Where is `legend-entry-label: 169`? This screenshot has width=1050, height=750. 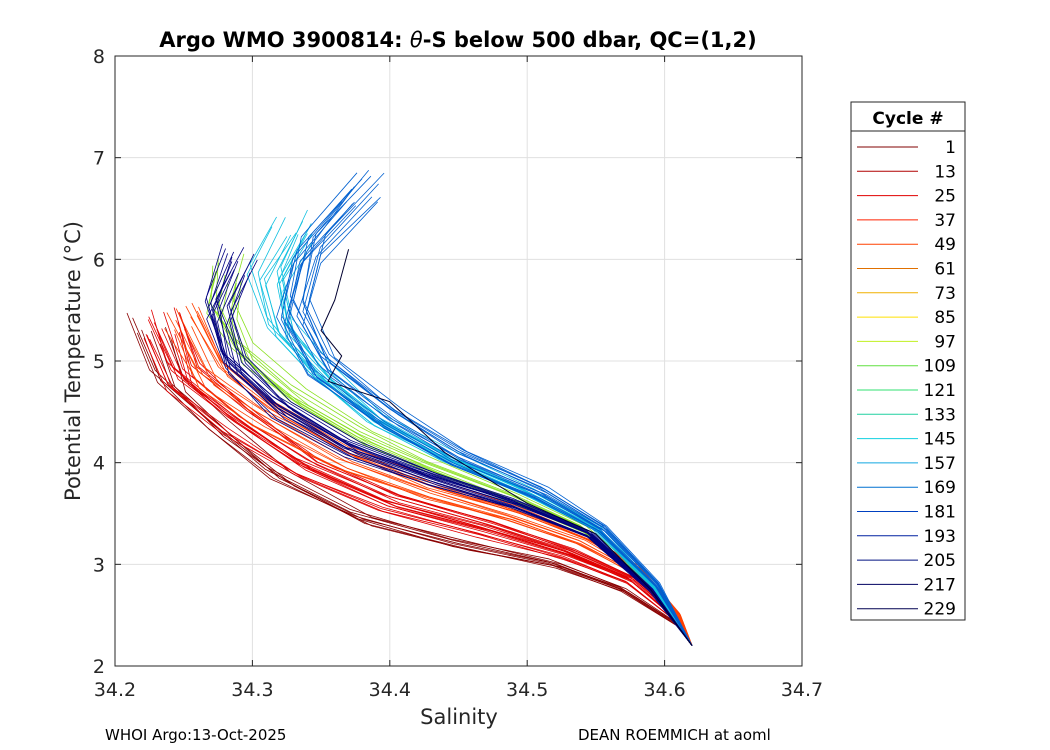
legend-entry-label: 169 is located at coordinates (940, 488).